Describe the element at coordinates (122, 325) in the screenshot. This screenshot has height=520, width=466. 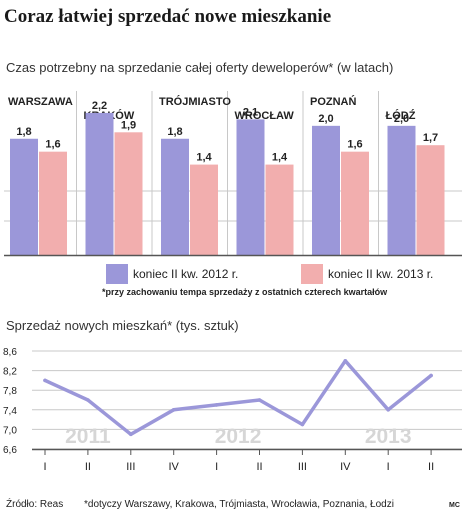
I see `line-chart-subtitle: Sprzedaż nowych mieszkań* (tys. sztuk)` at that location.